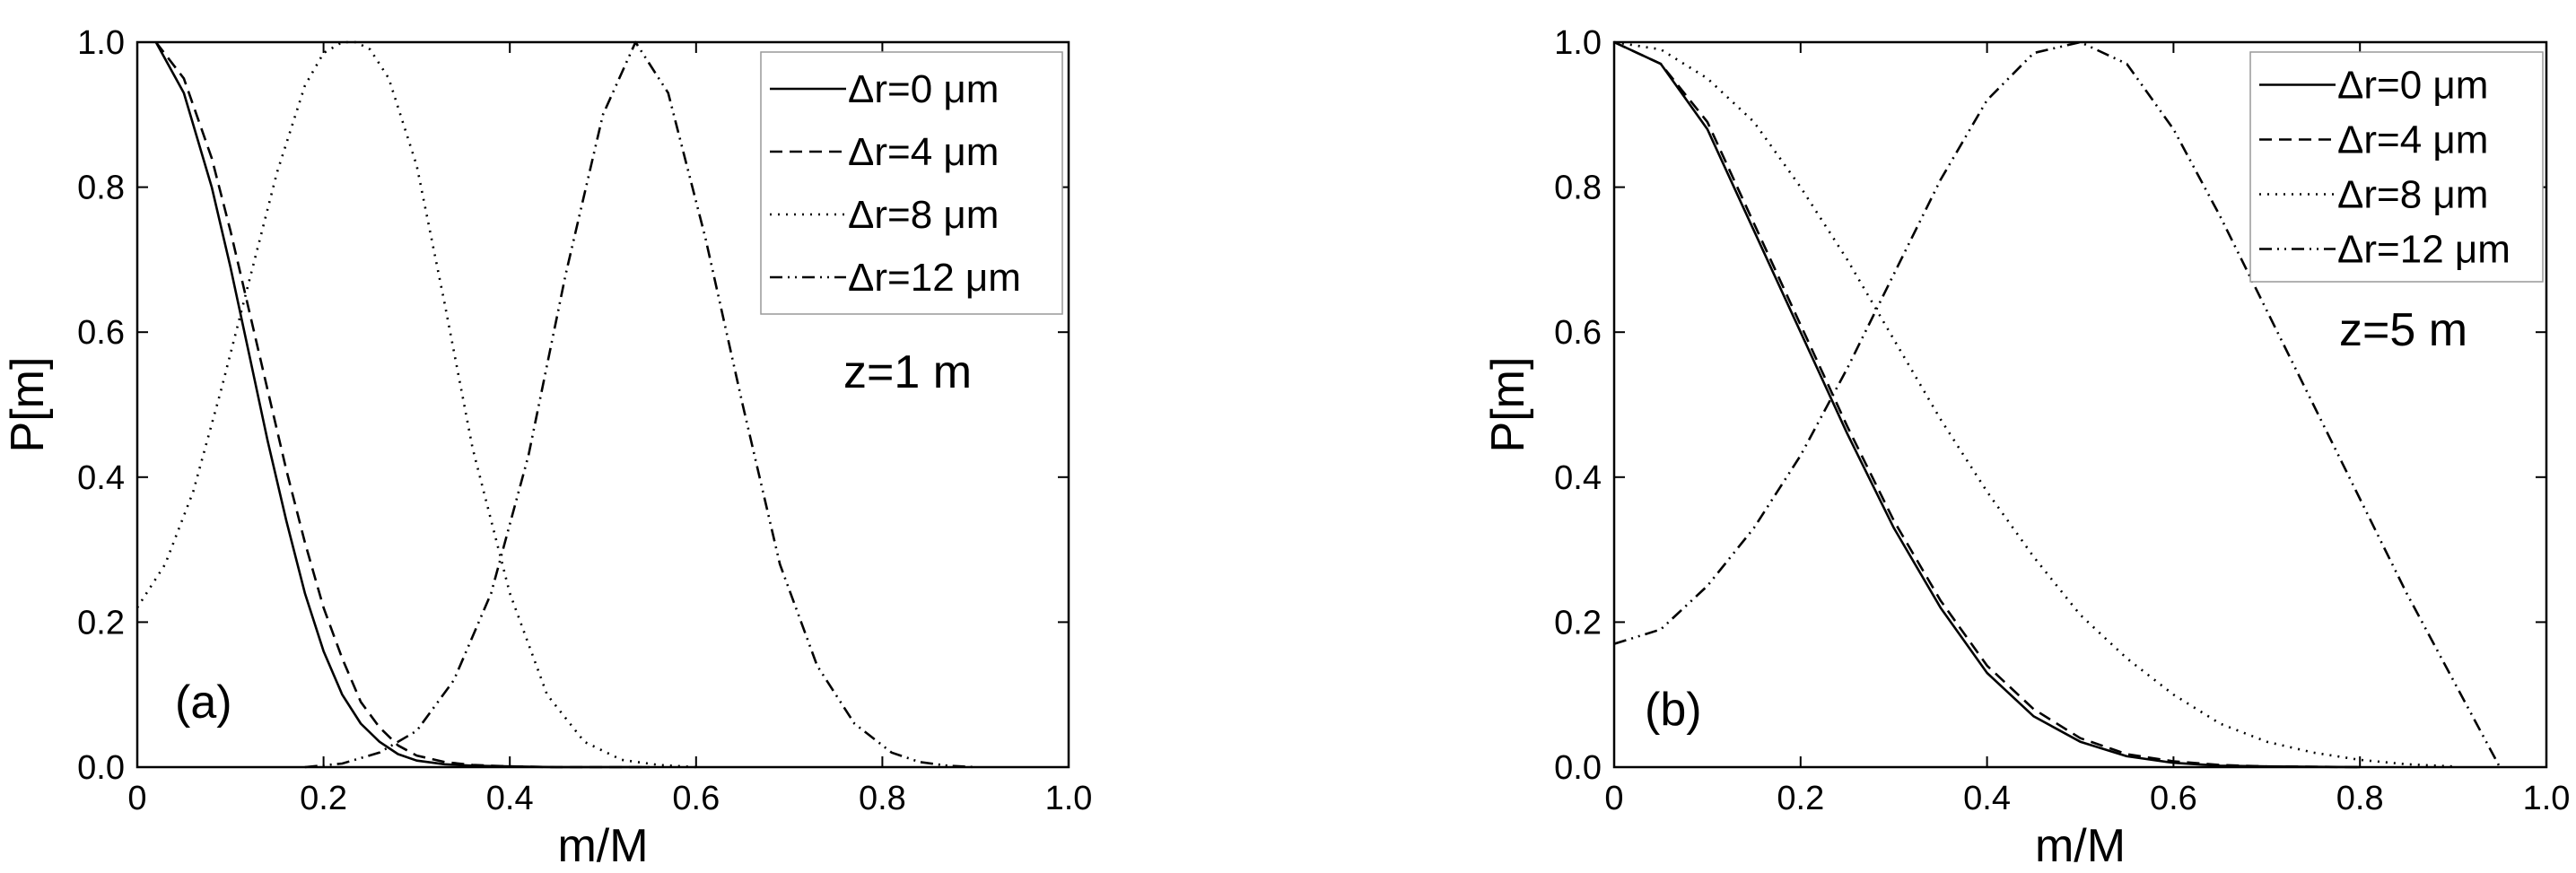  What do you see at coordinates (204, 703) in the screenshot?
I see `panel-label: (a)` at bounding box center [204, 703].